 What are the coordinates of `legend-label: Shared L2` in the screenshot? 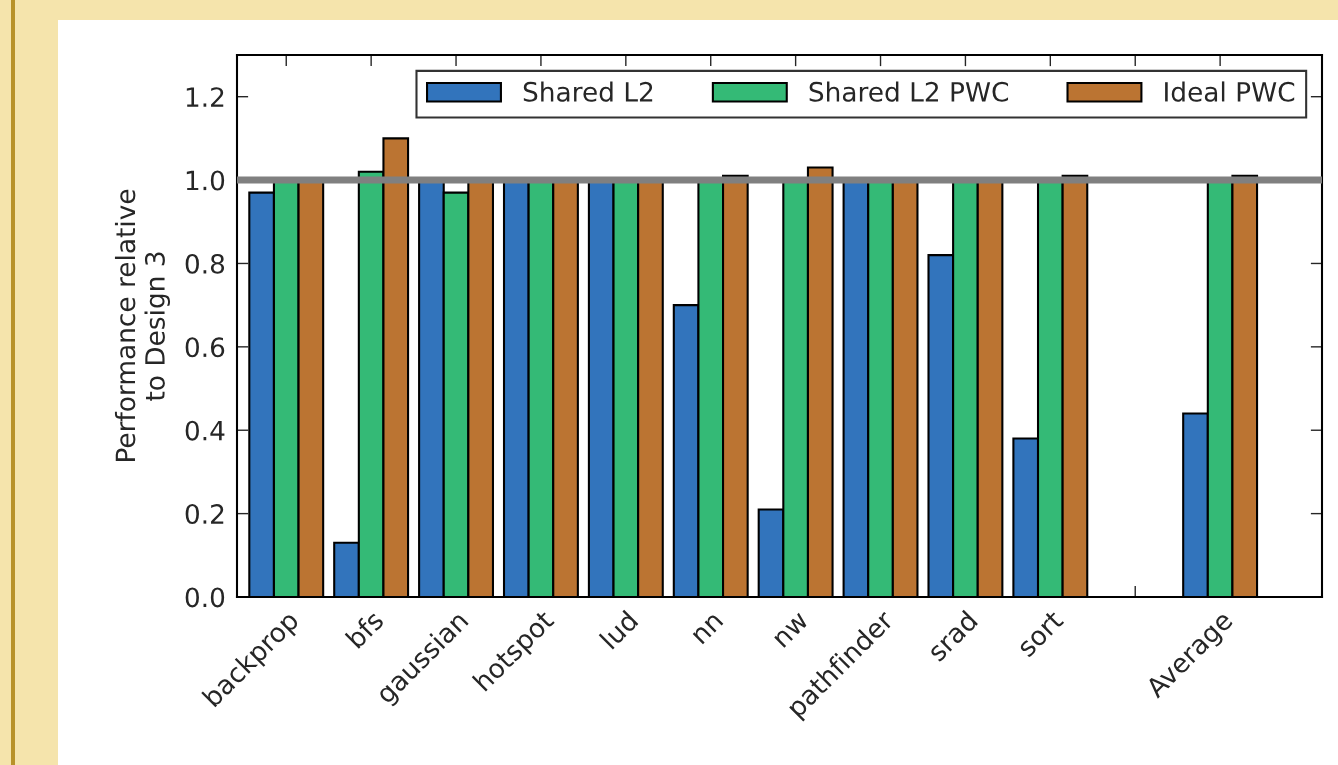 It's located at (588, 91).